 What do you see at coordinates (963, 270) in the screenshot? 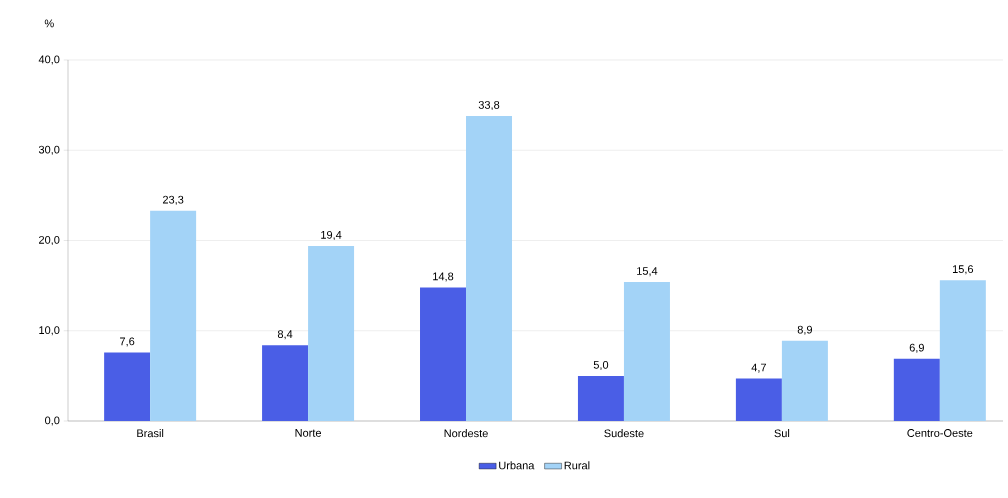
I see `data-label: 15,6` at bounding box center [963, 270].